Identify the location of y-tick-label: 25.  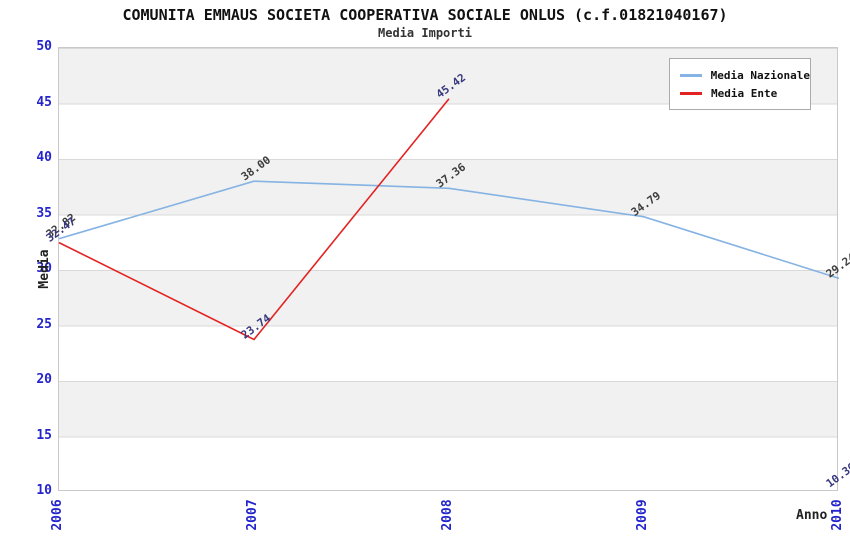
(44, 324).